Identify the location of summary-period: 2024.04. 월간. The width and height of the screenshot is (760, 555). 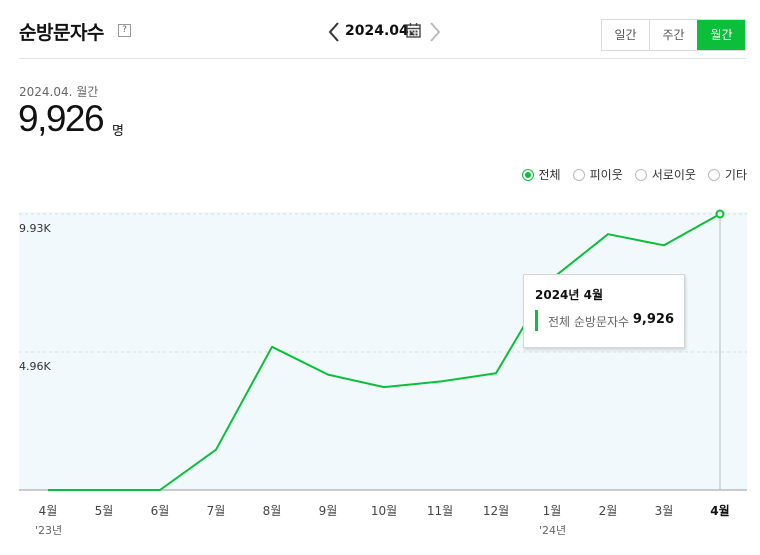
(59, 92).